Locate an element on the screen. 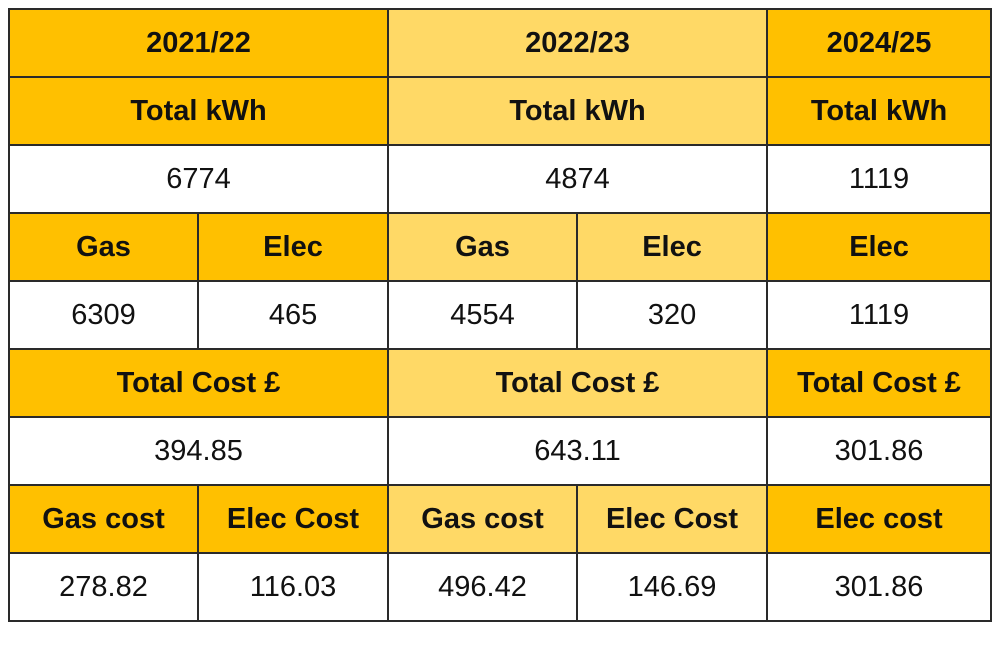 Image resolution: width=1000 pixels, height=647 pixels. table-row: Gas Elec Gas Elec Elec is located at coordinates (500, 247).